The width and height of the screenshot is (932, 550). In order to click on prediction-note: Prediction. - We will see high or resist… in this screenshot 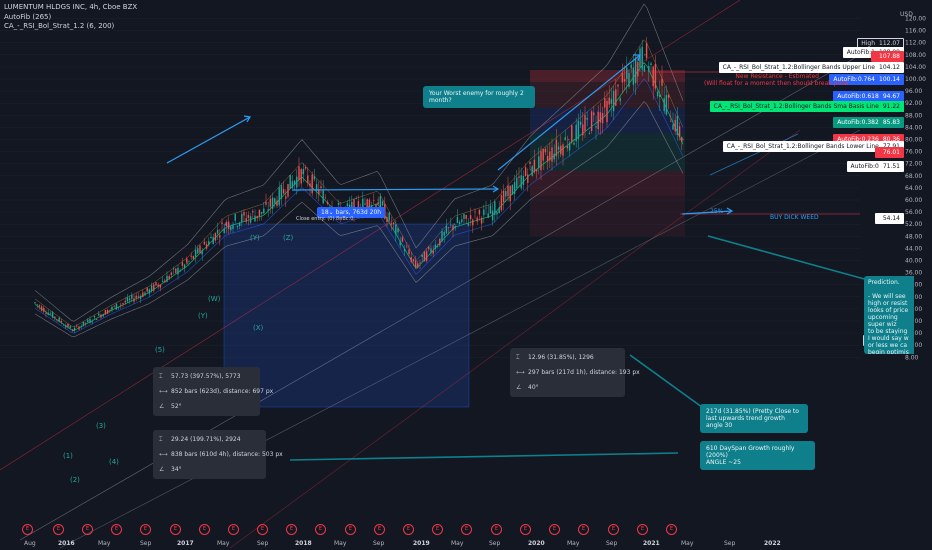, I will do `click(889, 315)`.